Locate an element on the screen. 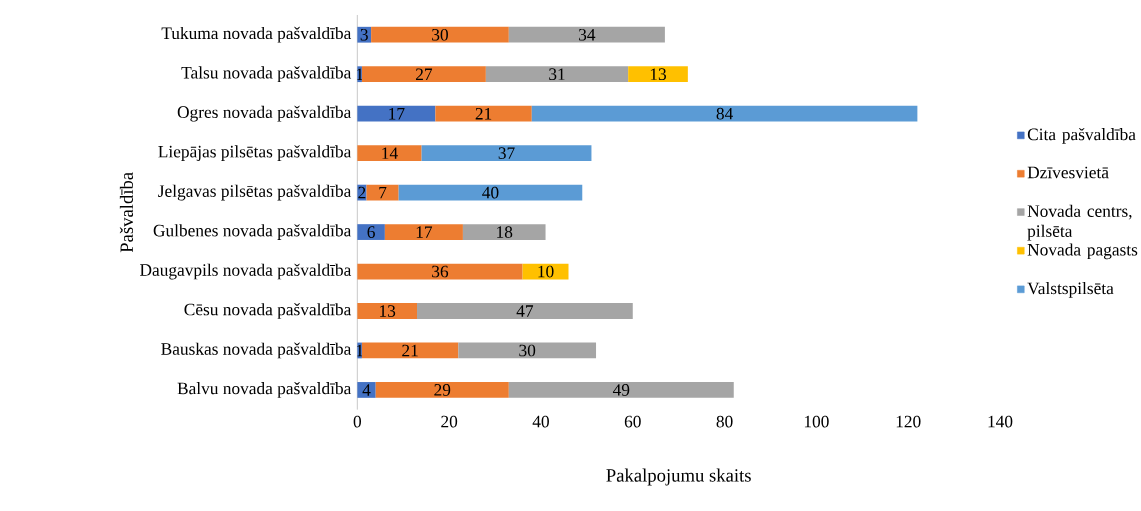 The height and width of the screenshot is (511, 1141). legend-label: Novada pagasts is located at coordinates (1082, 251).